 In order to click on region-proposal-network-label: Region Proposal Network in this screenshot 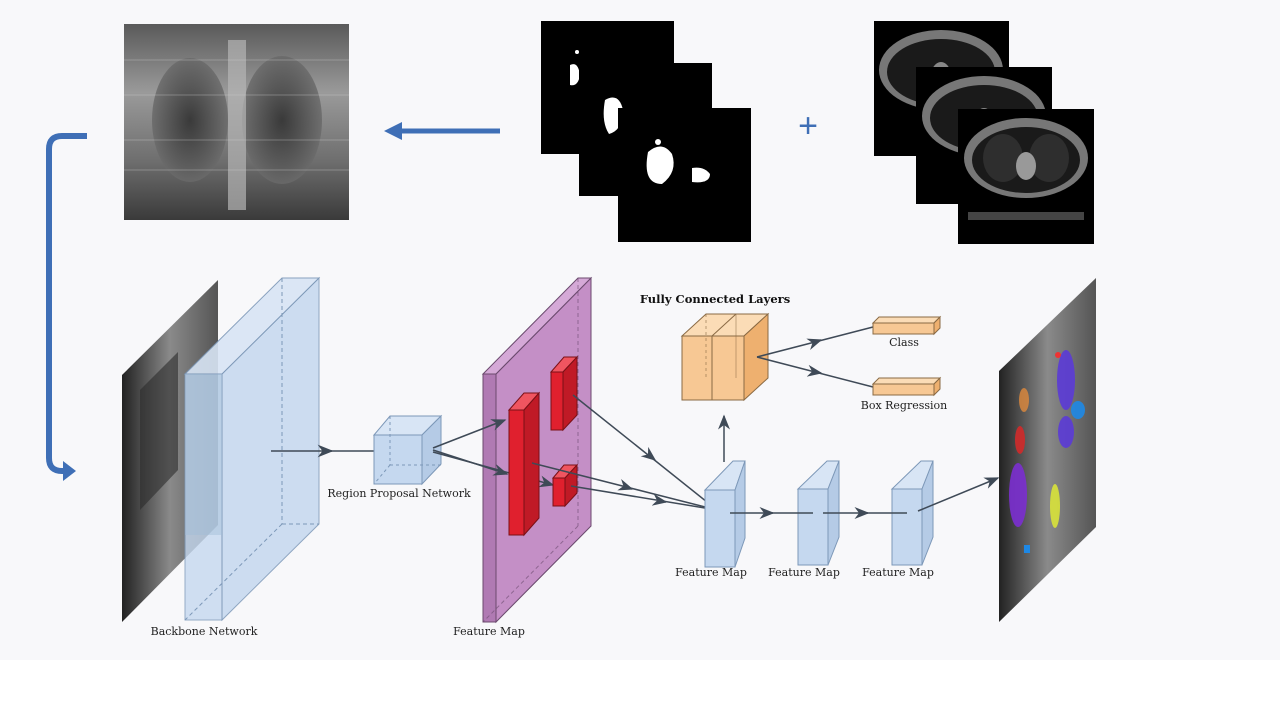, I will do `click(399, 493)`.